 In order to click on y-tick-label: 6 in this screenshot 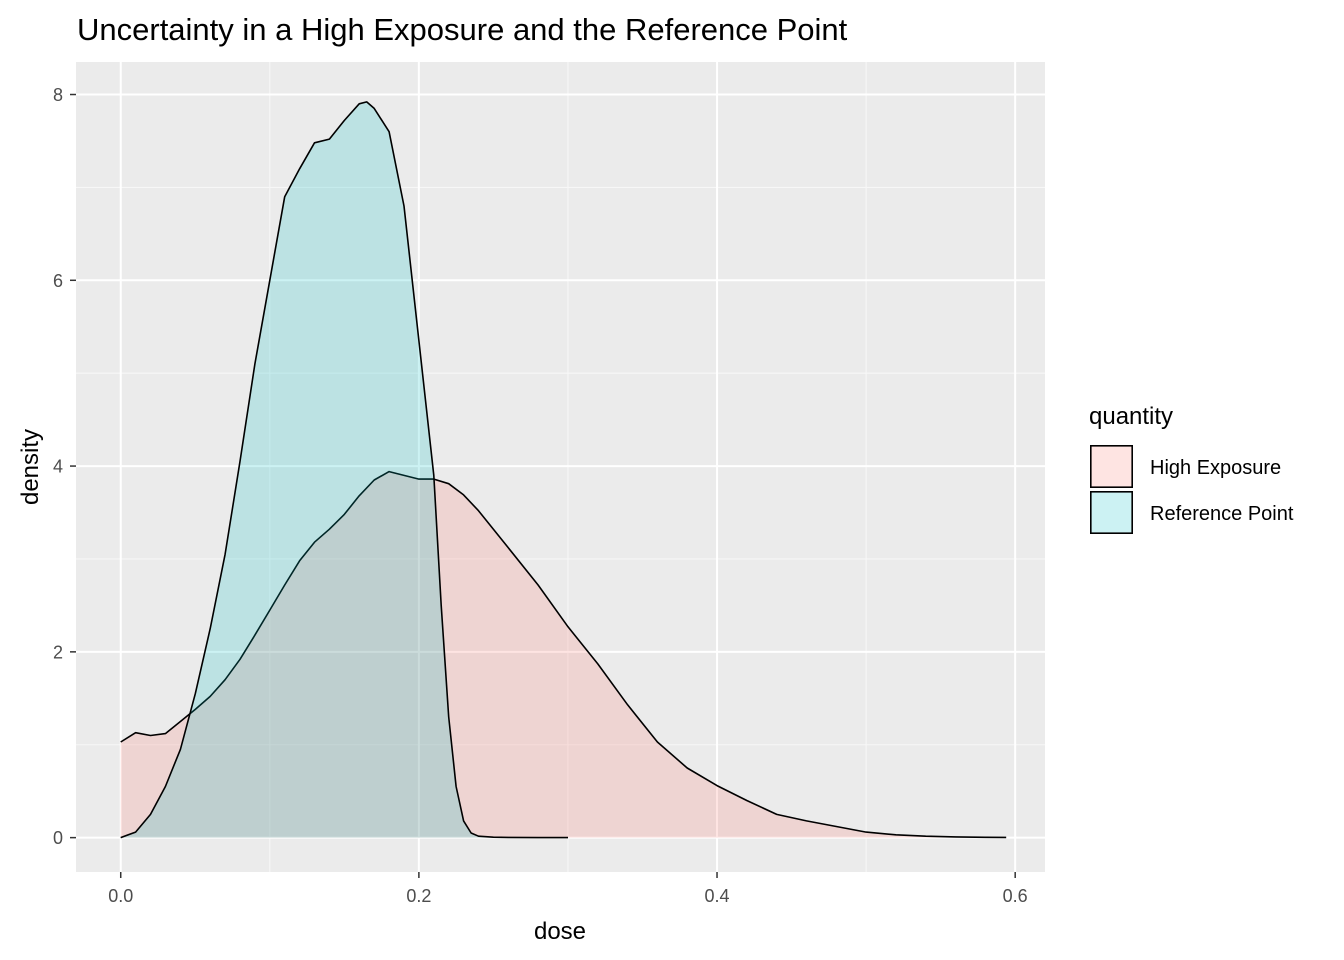, I will do `click(58, 281)`.